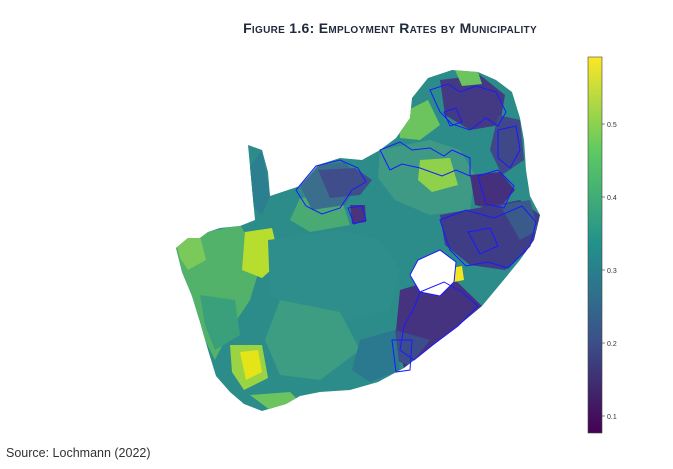 This screenshot has width=673, height=469. I want to click on colorbar-tick-label: 0.3, so click(612, 271).